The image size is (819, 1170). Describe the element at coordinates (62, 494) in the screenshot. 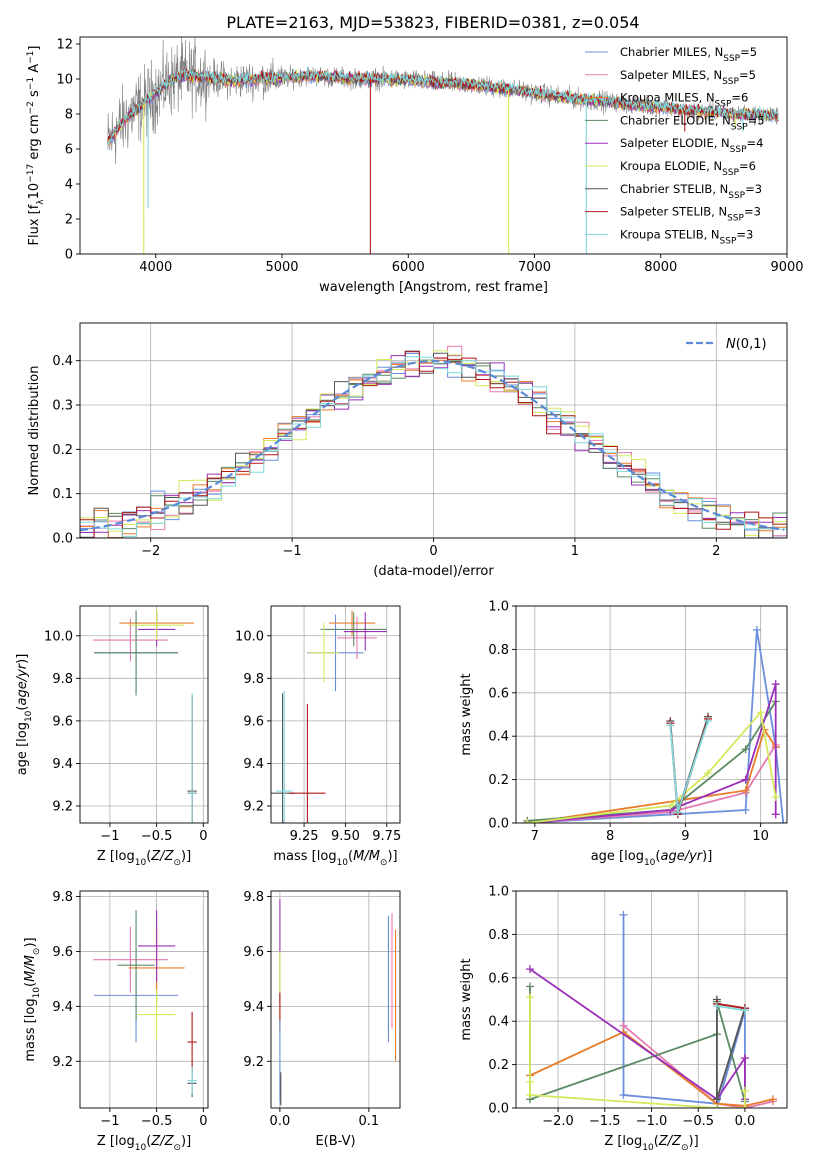

I see `y-tick-label: 0.1` at that location.